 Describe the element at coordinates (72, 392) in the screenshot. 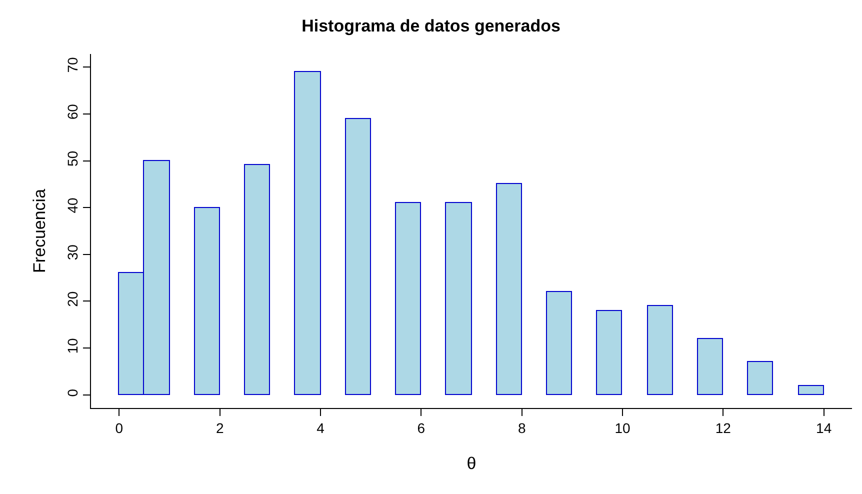

I see `y-tick-label: 0` at that location.